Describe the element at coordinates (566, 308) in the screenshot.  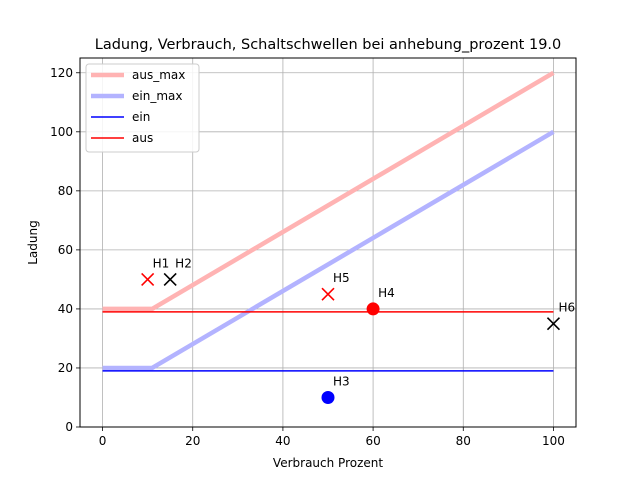
I see `point-label-H6: H6` at that location.